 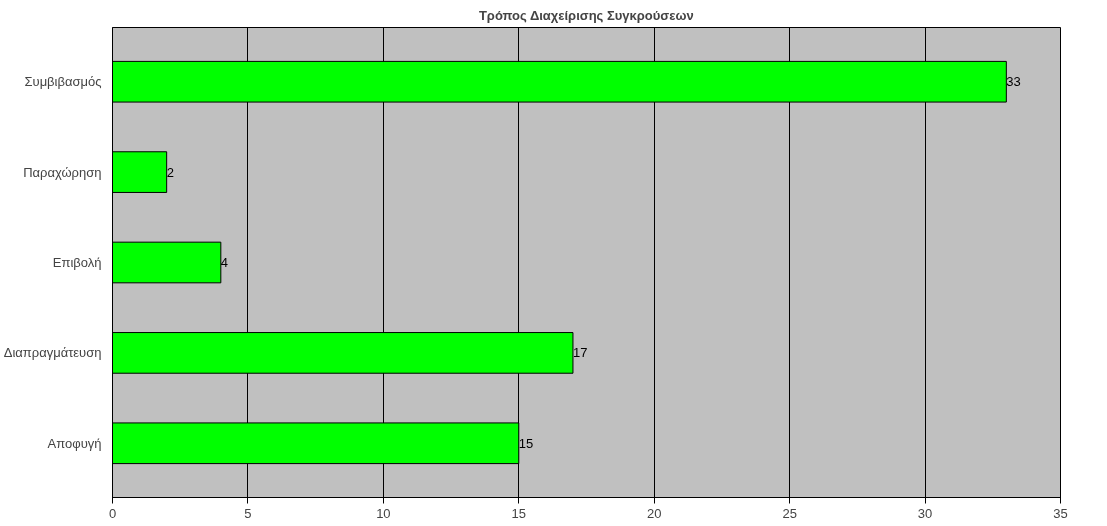 I want to click on x-tick-label: 35, so click(x=1060, y=513).